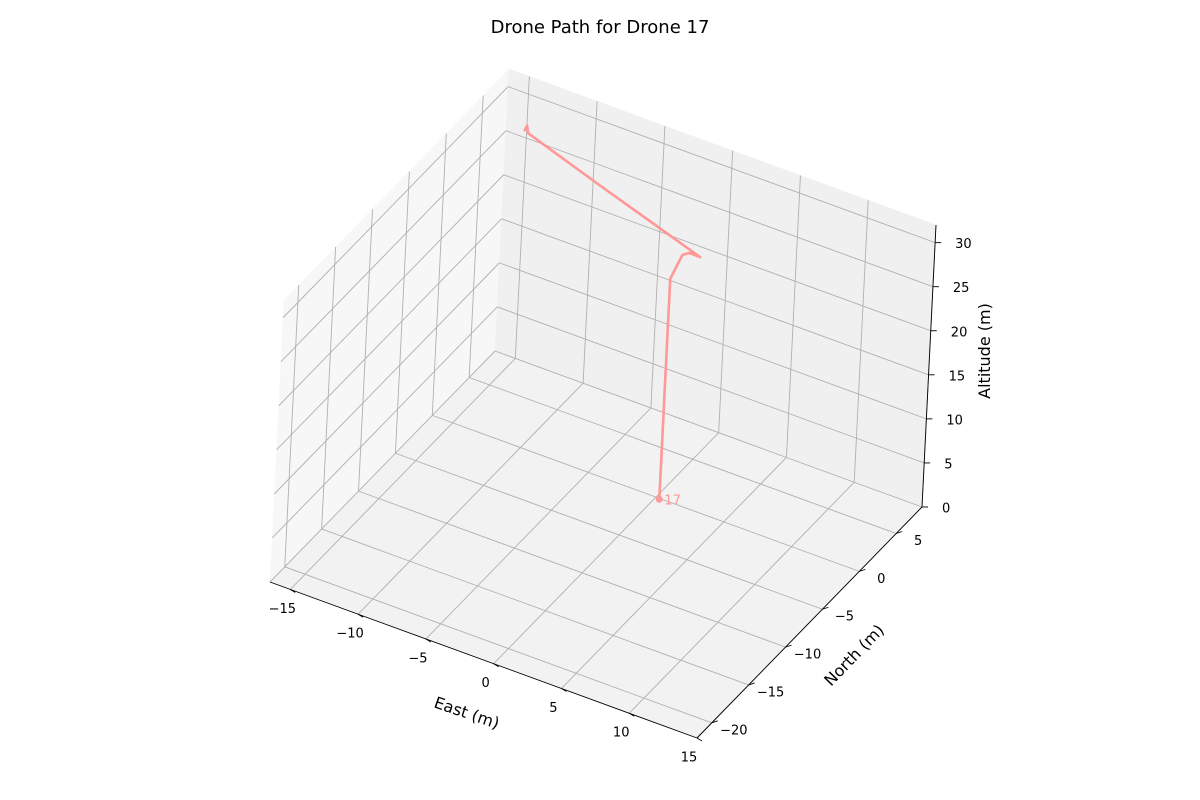 The image size is (1200, 800). I want to click on z-tick-label: 20, so click(959, 332).